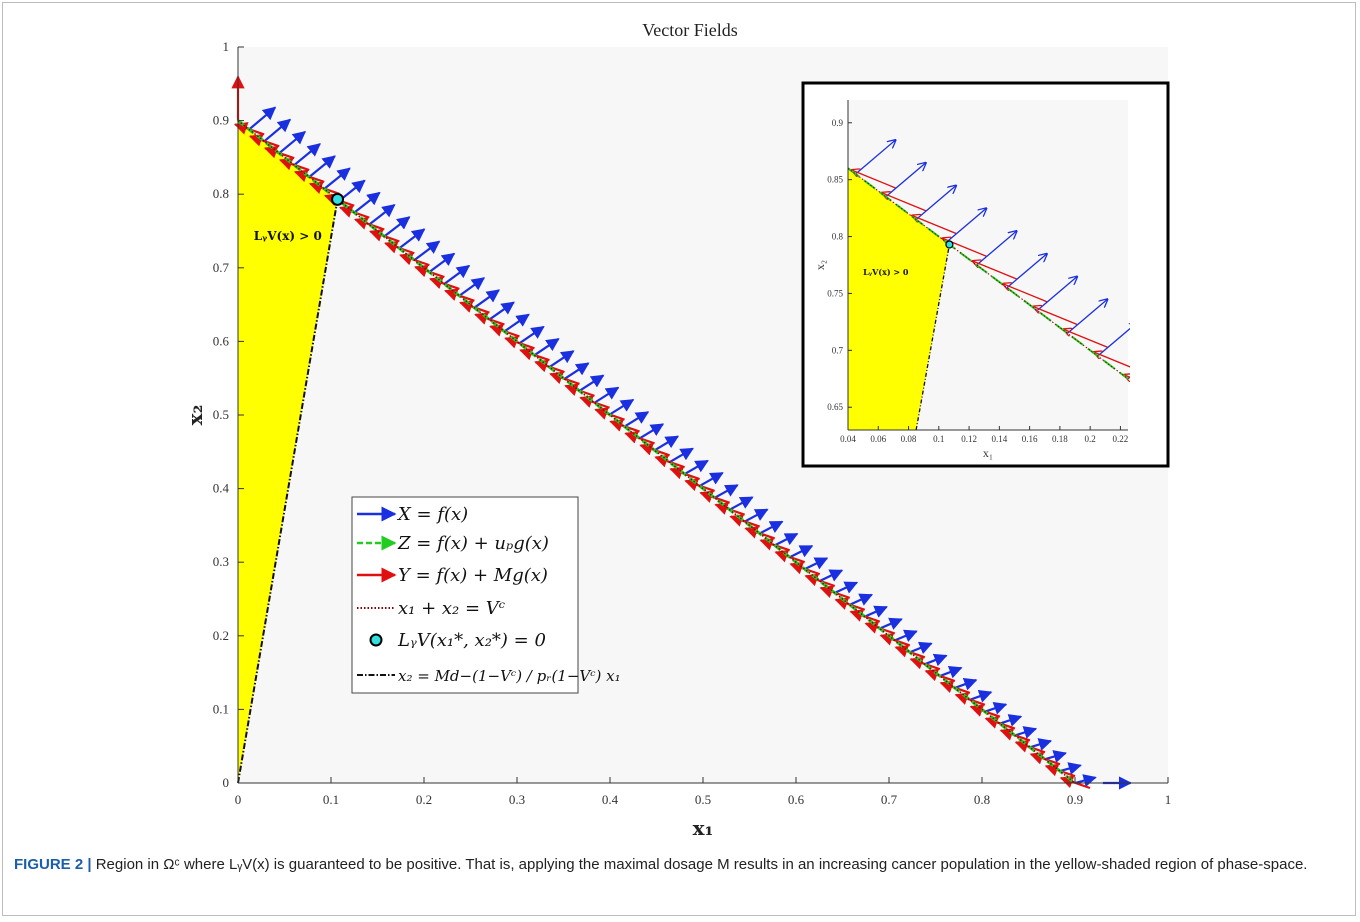 The height and width of the screenshot is (922, 1360). Describe the element at coordinates (221, 561) in the screenshot. I see `y-tick-label: 0.3` at that location.